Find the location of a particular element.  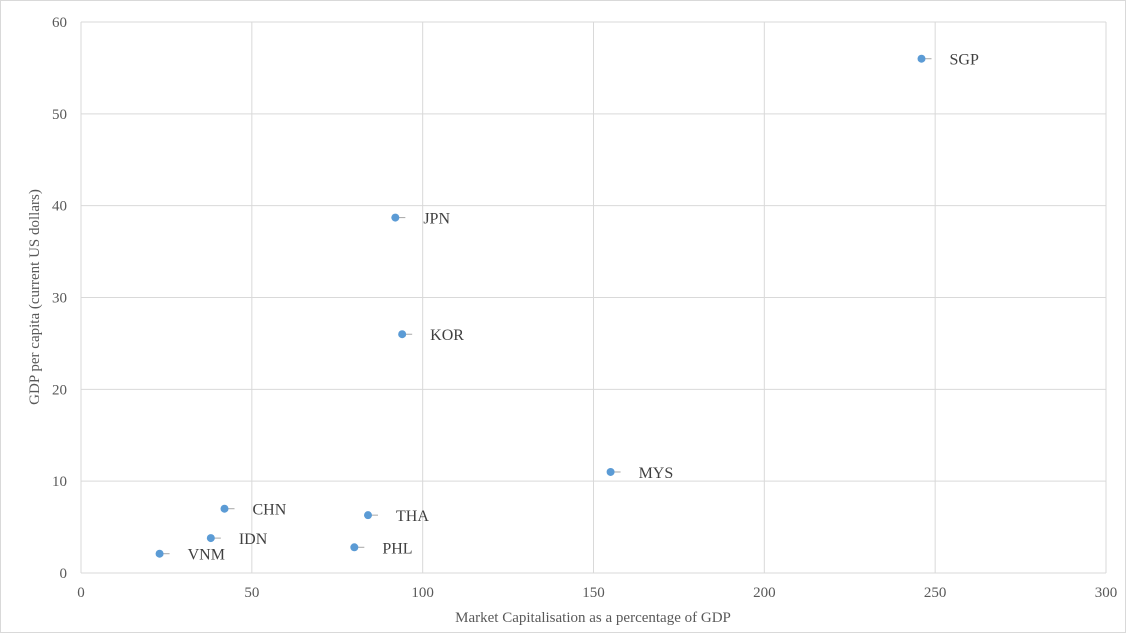

x-tick-label: 250 is located at coordinates (935, 593).